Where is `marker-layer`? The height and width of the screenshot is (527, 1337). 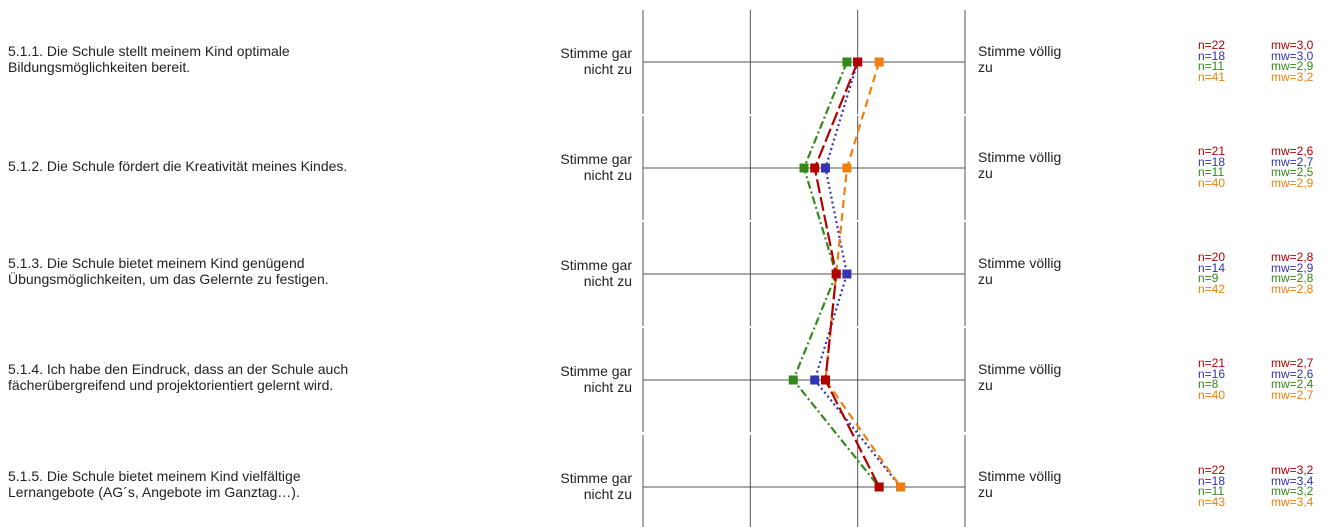 marker-layer is located at coordinates (847, 274).